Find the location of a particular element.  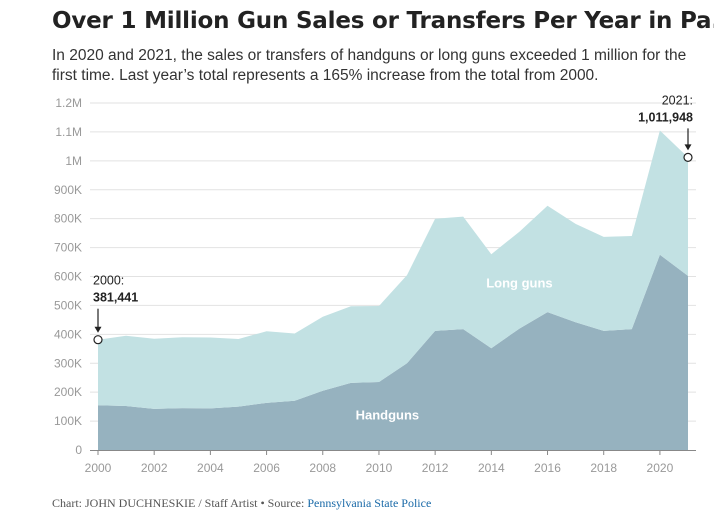

x-tick-label: 2004 is located at coordinates (210, 468).